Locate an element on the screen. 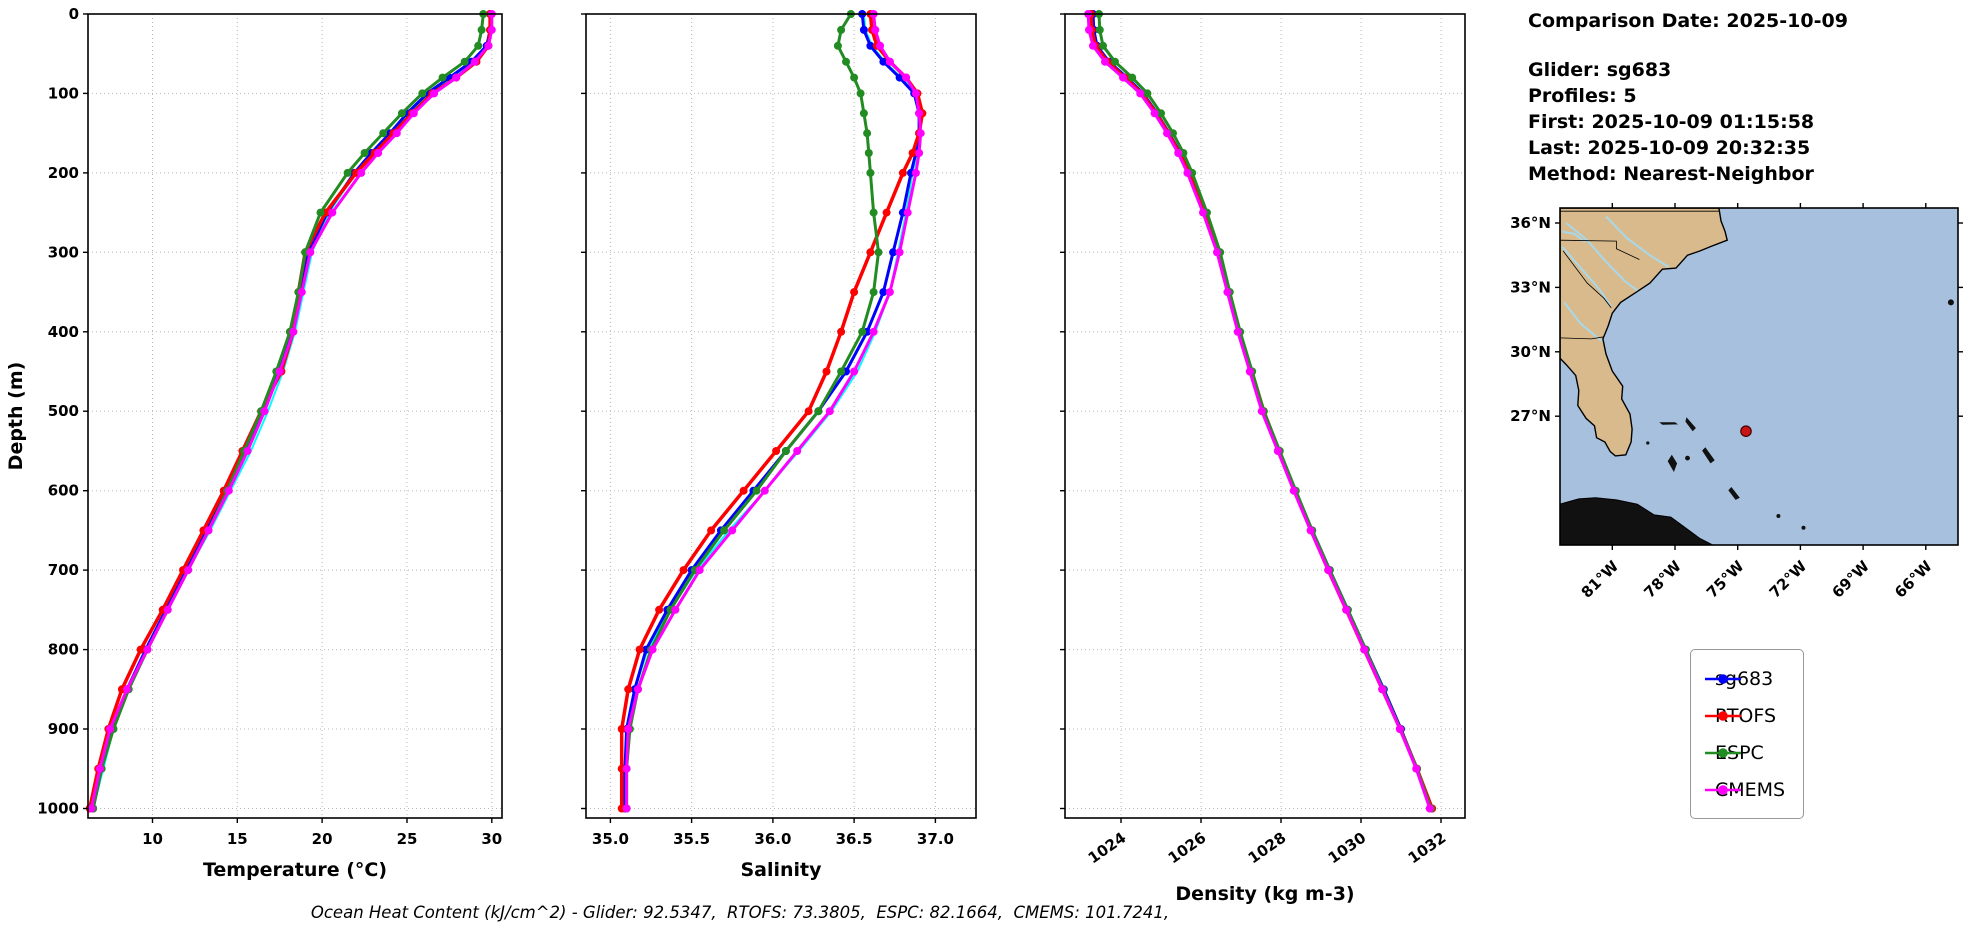 This screenshot has height=934, width=1978. legend-label: sg683 is located at coordinates (1744, 678).